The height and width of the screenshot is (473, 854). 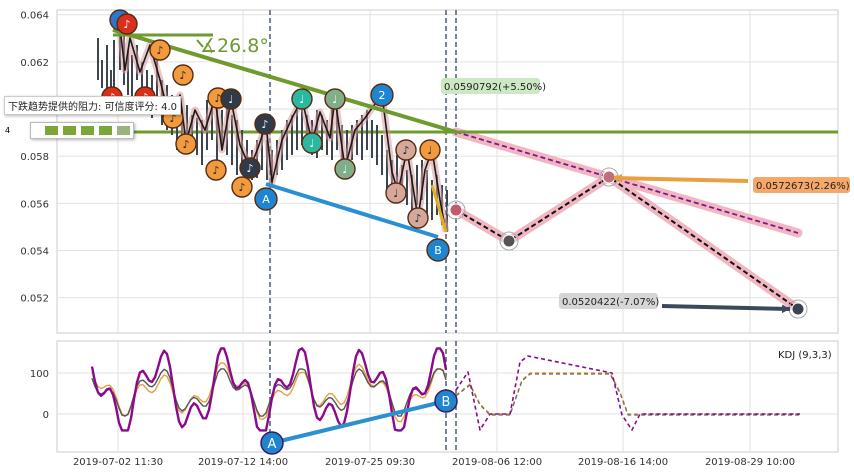 What do you see at coordinates (495, 87) in the screenshot?
I see `target-up-text: 0.0590792(+5.50%)` at bounding box center [495, 87].